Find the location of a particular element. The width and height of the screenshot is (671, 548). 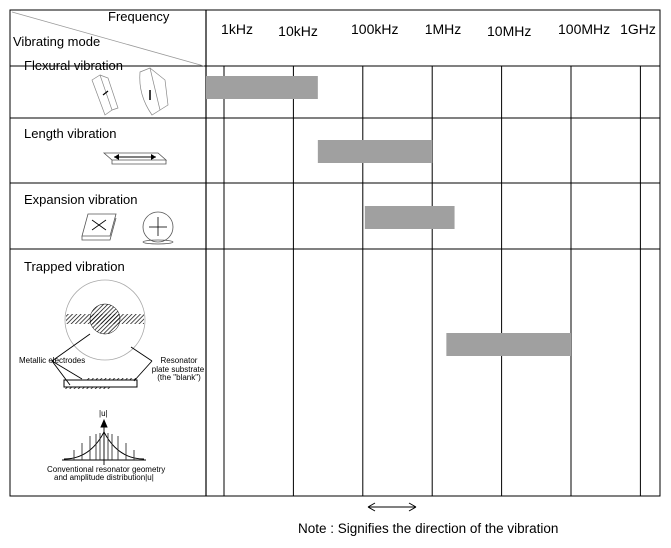

electrodes-label: Metallic electrodes is located at coordinates (52, 360).